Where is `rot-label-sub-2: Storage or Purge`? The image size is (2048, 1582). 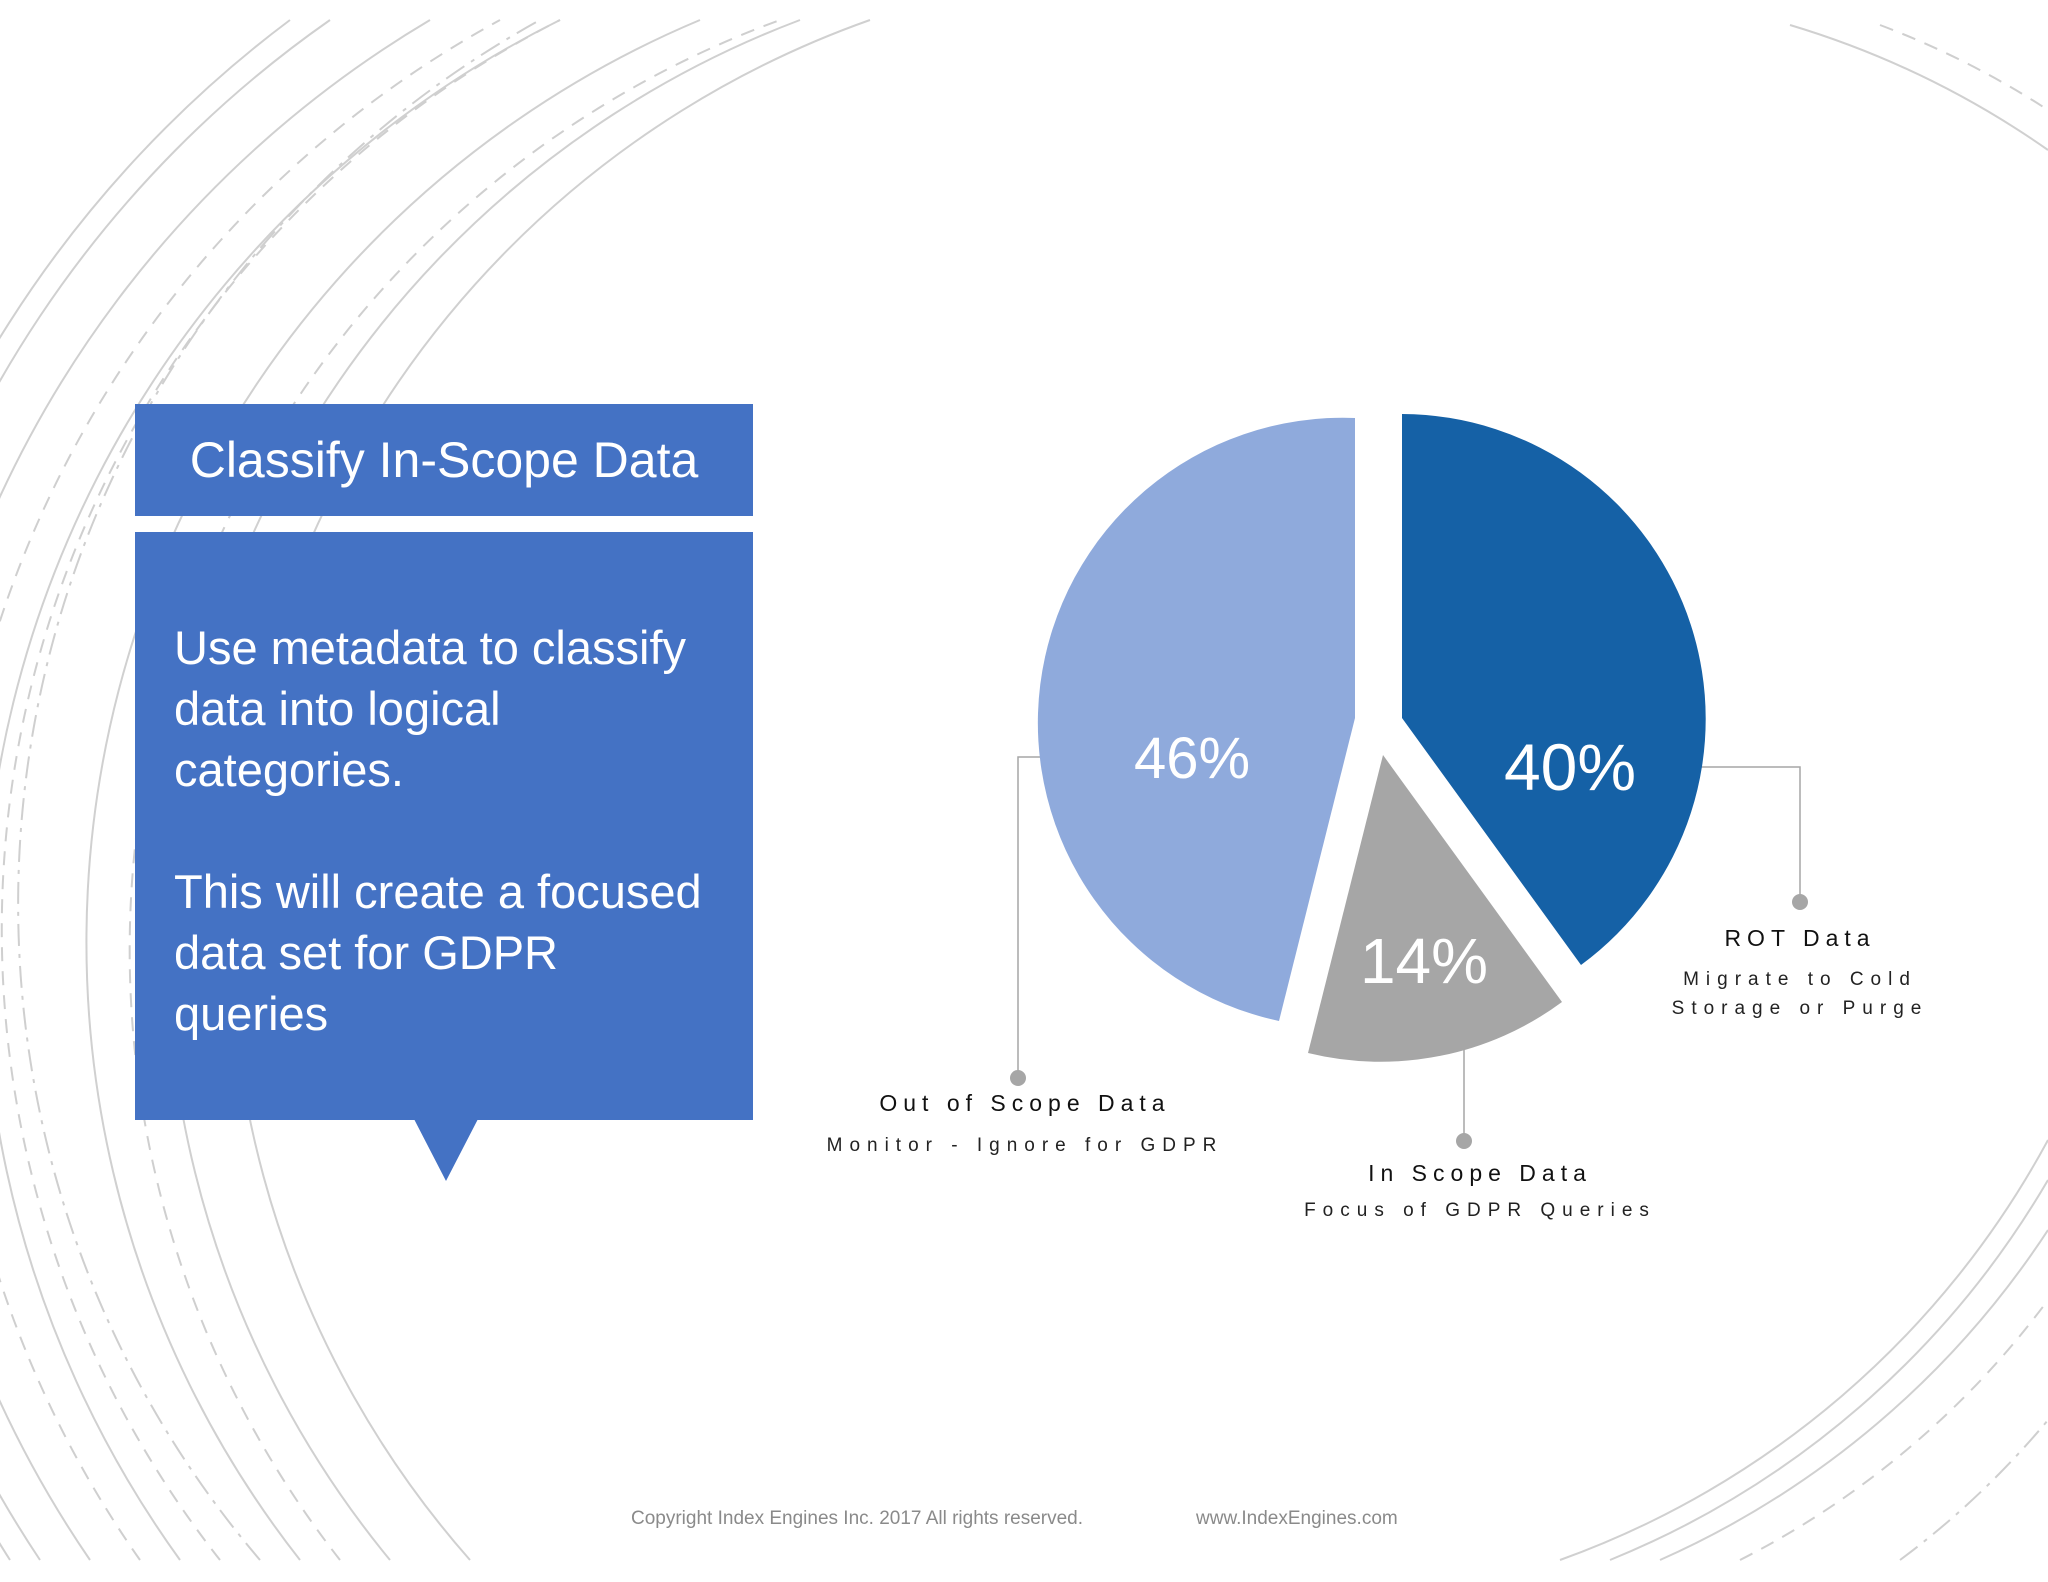
rot-label-sub-2: Storage or Purge is located at coordinates (1800, 1008).